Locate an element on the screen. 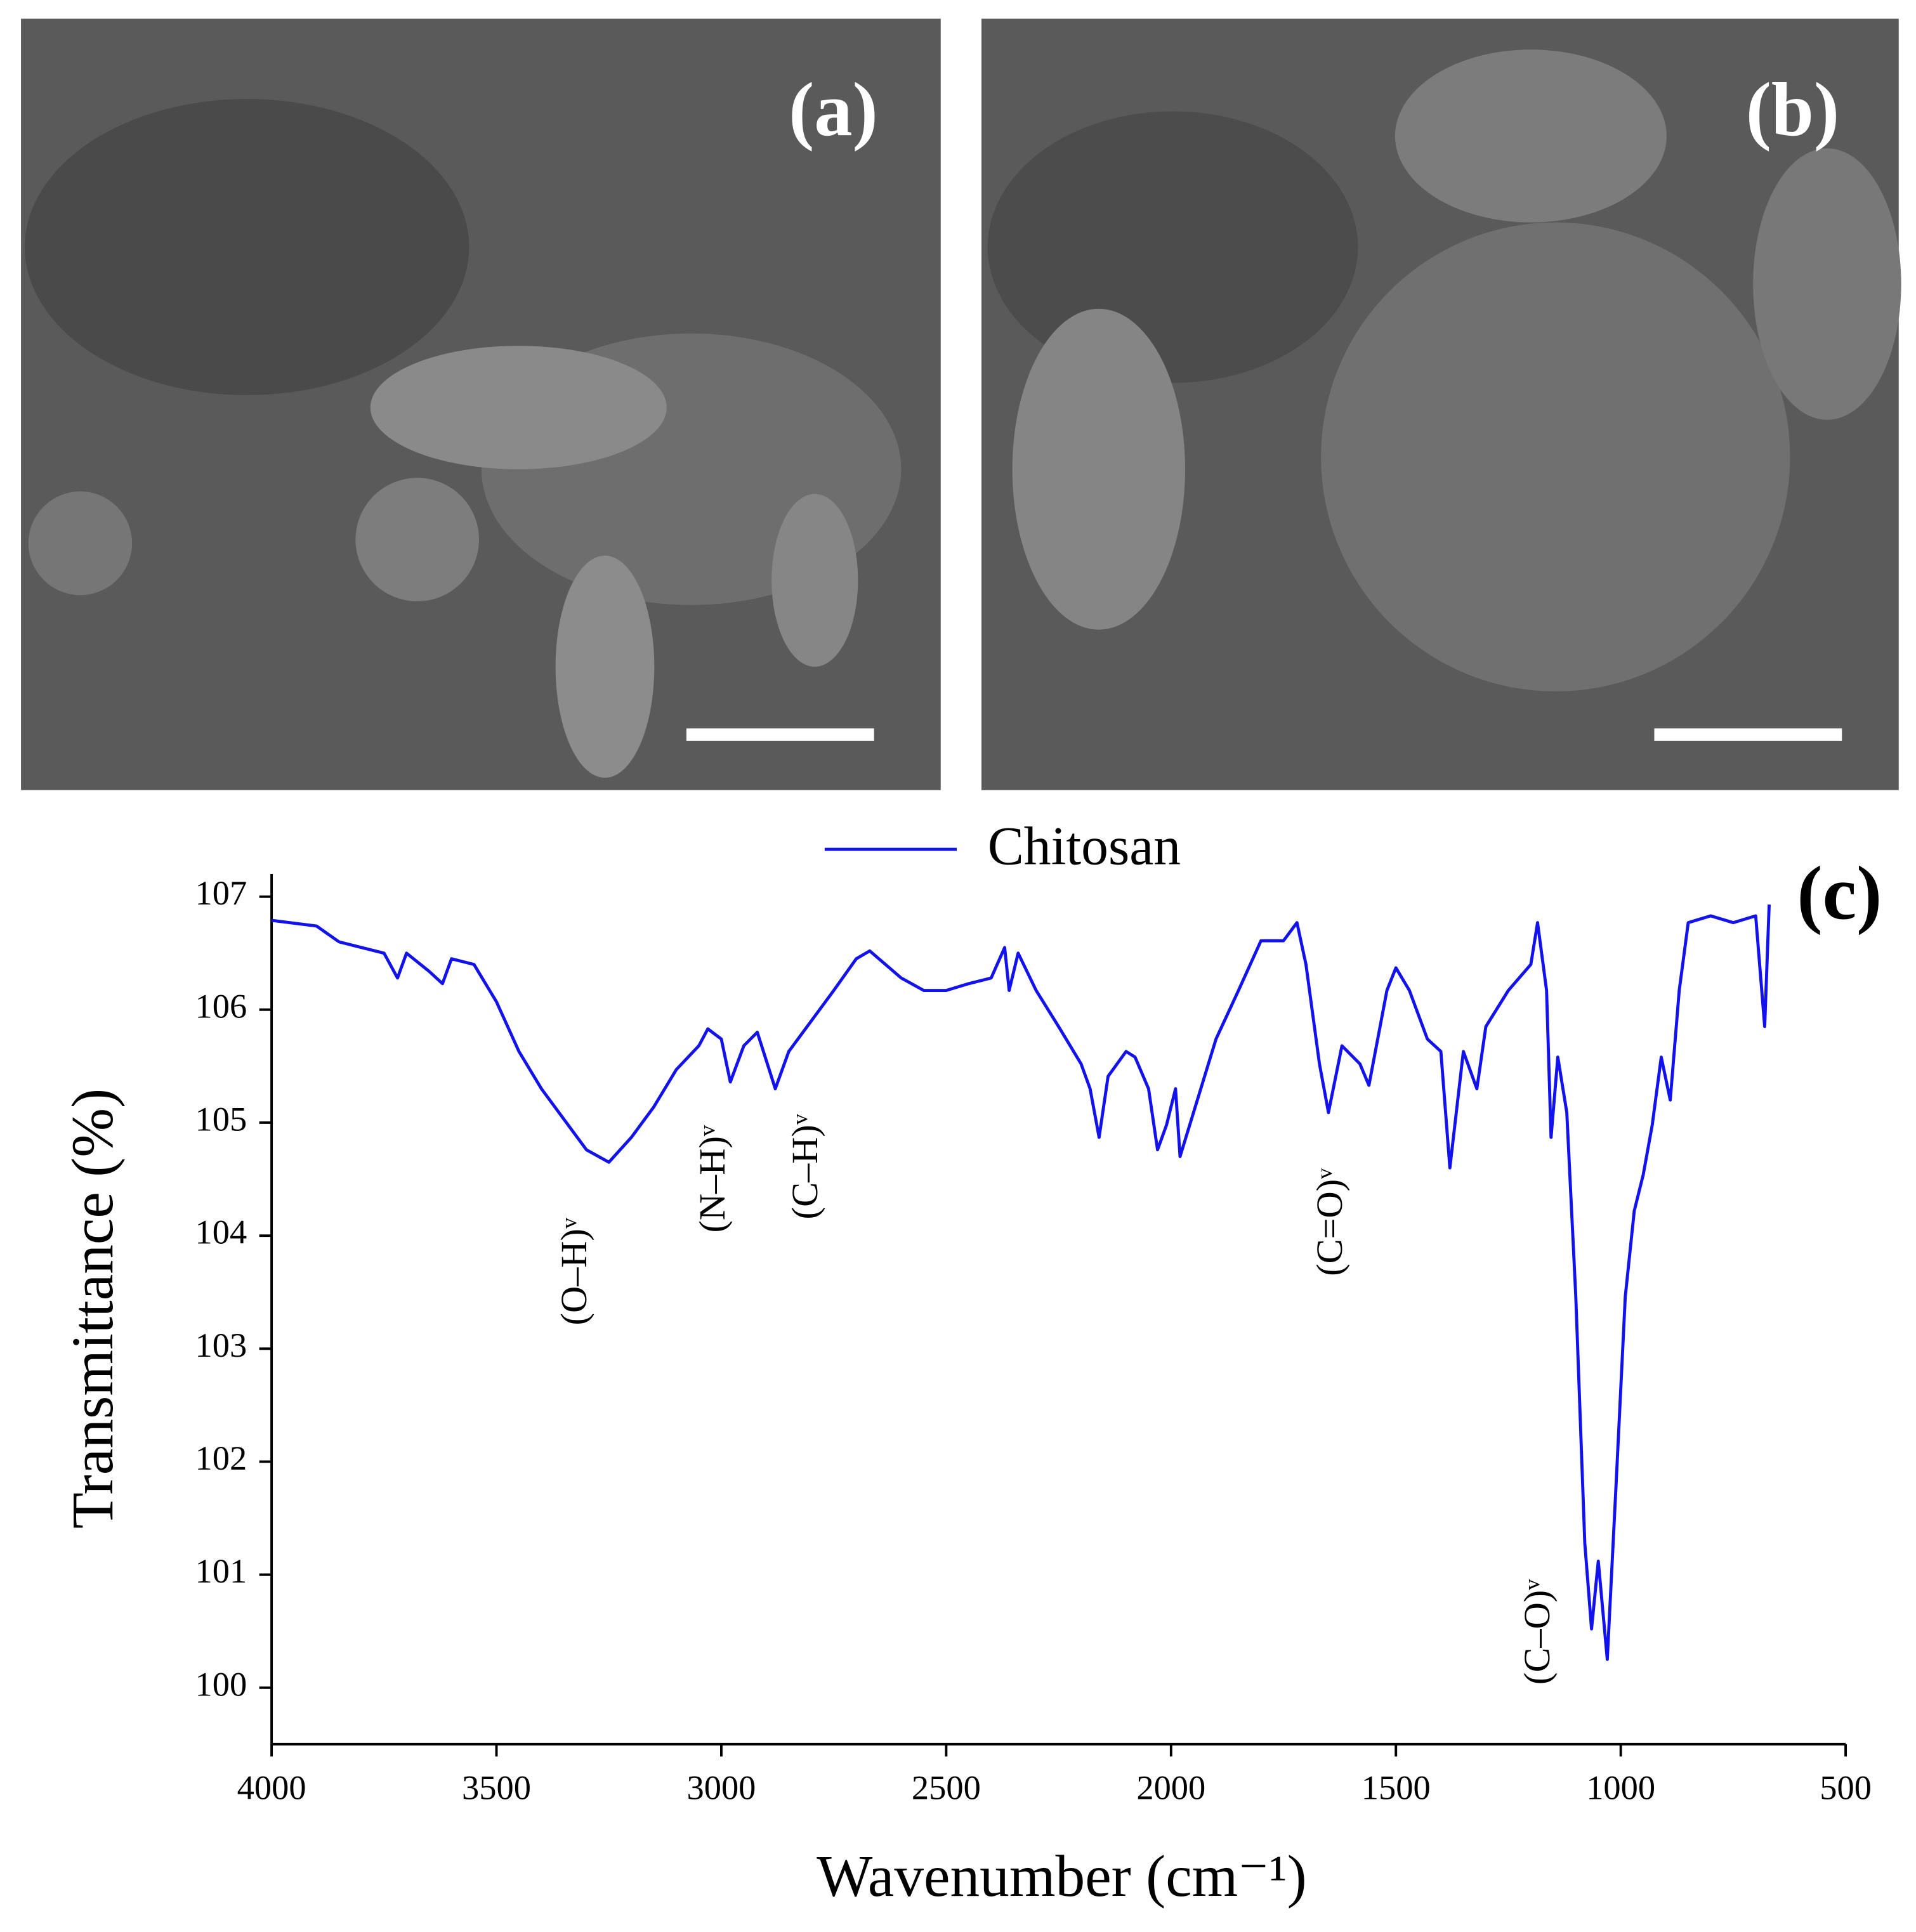  y-axis-label: Transmittance (%) is located at coordinates (93, 1308).